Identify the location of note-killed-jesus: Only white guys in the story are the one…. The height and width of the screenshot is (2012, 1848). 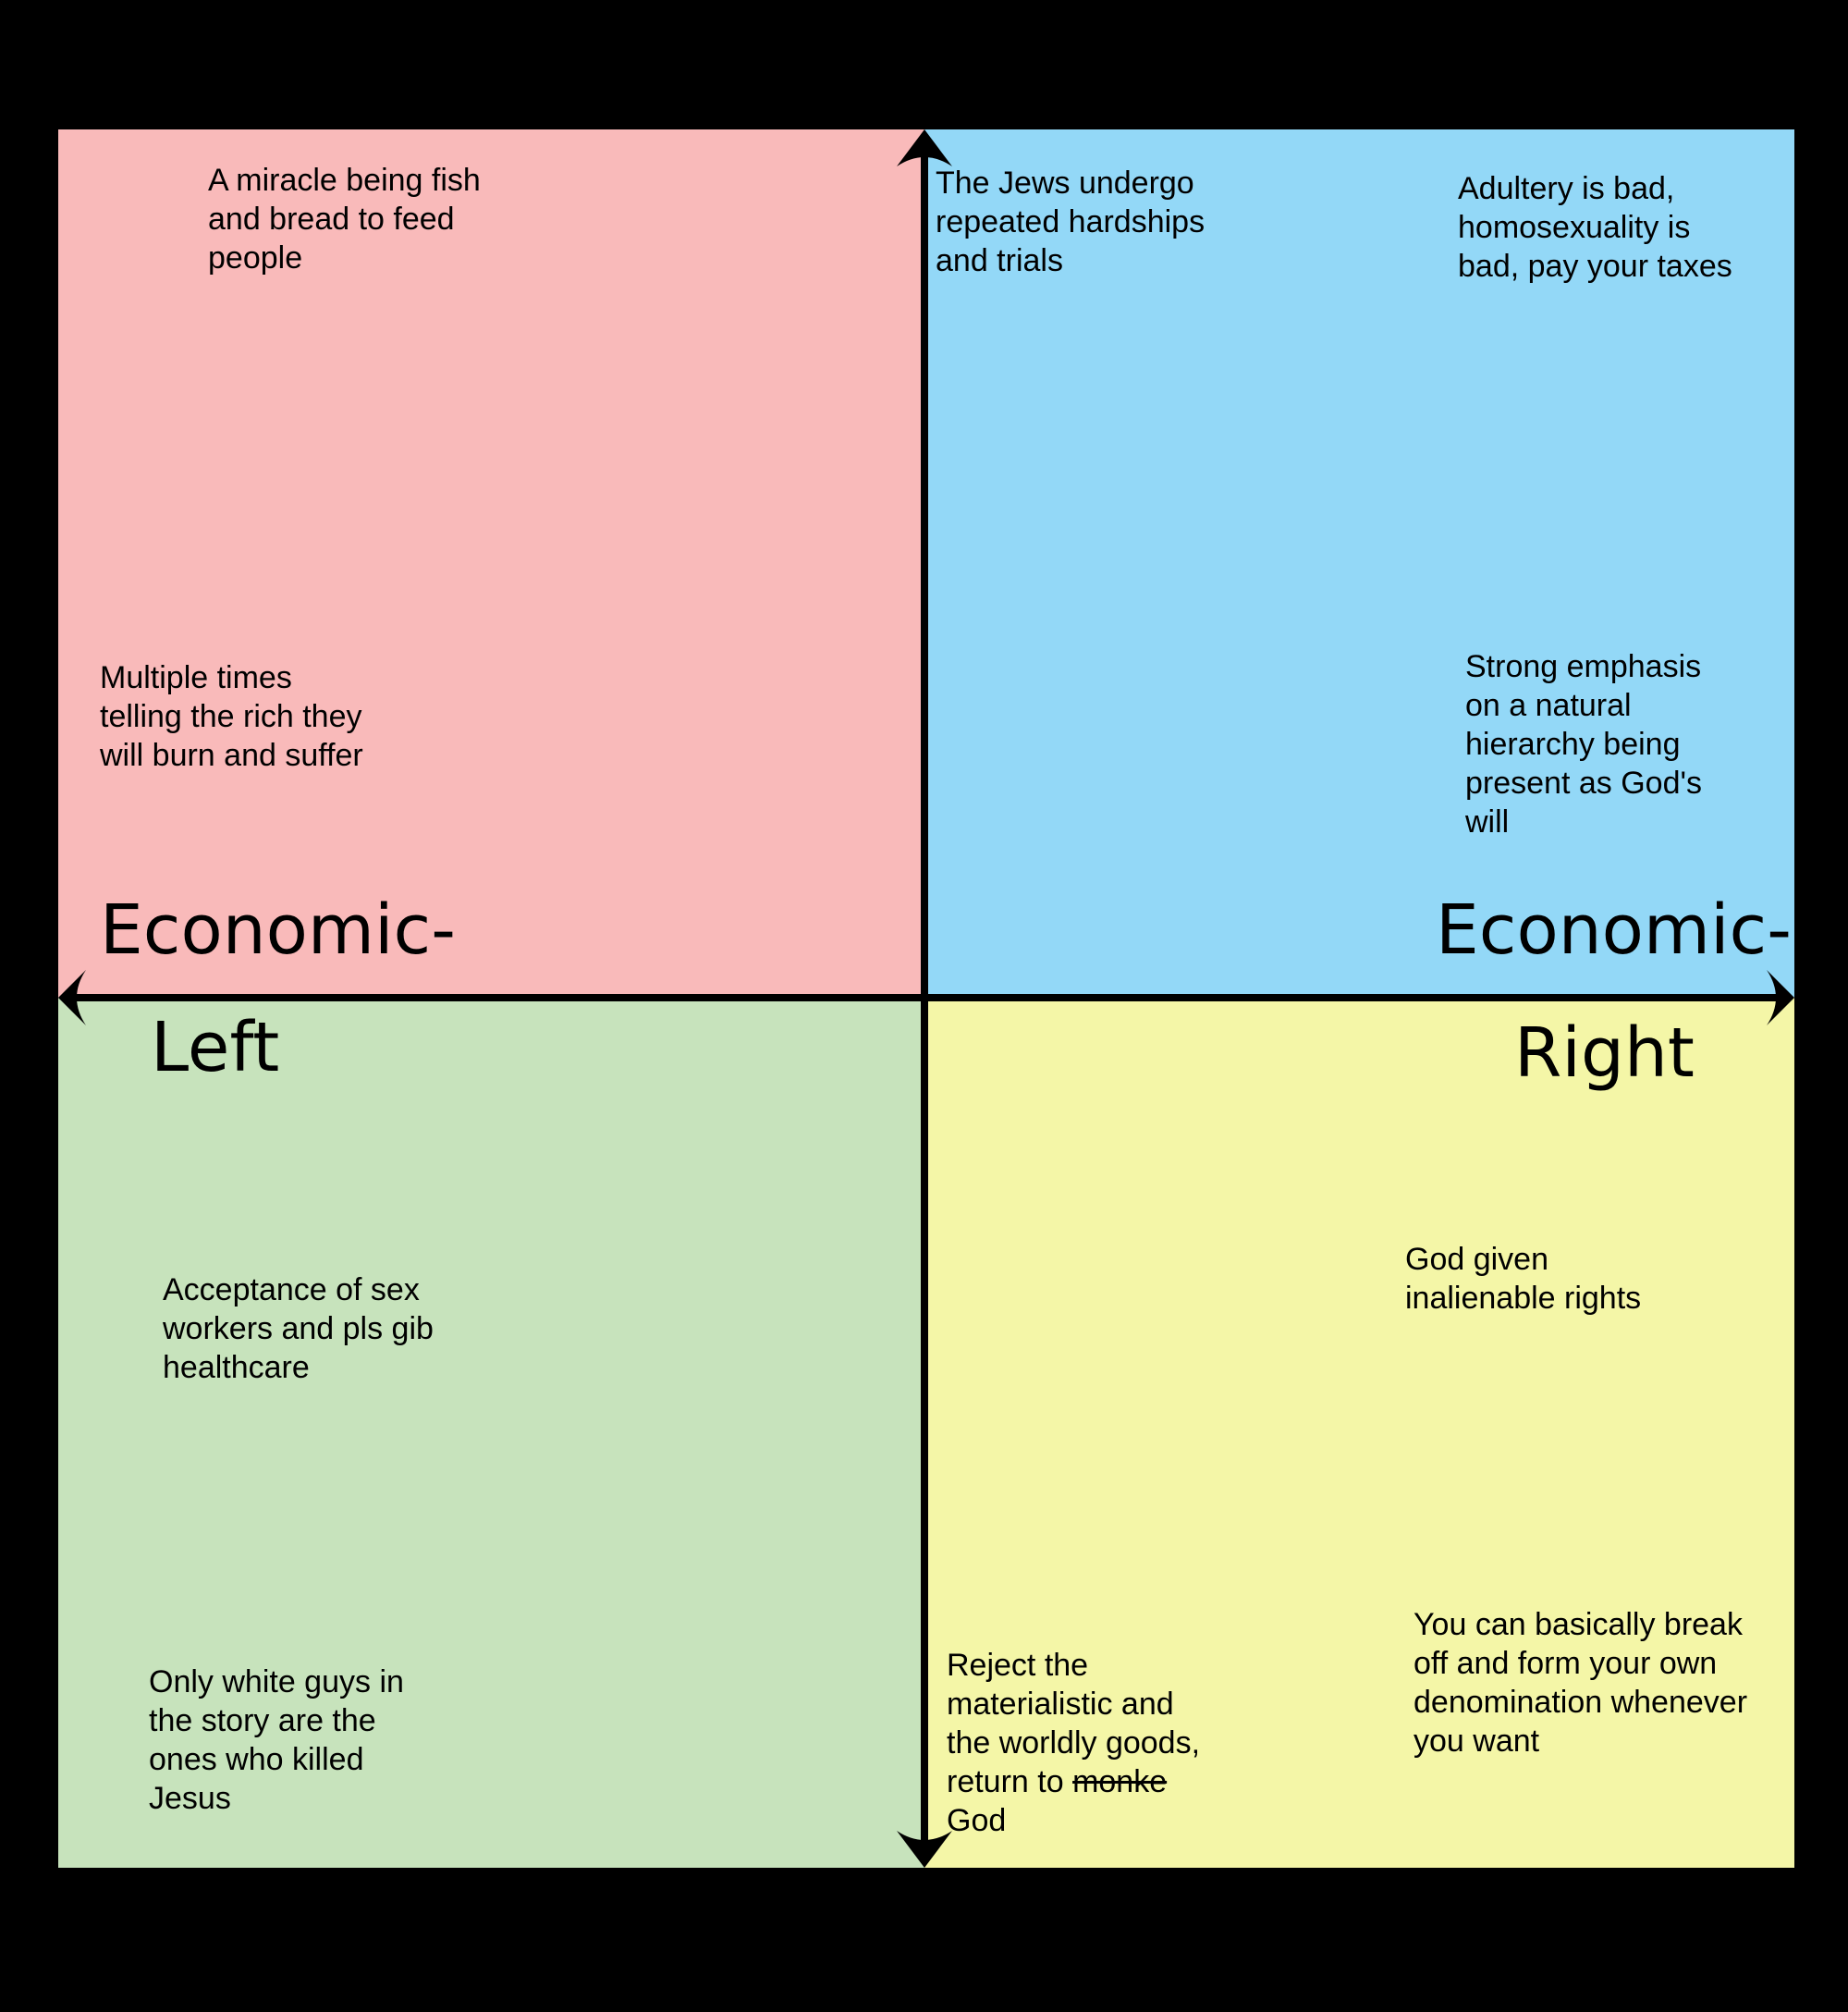
(276, 1740).